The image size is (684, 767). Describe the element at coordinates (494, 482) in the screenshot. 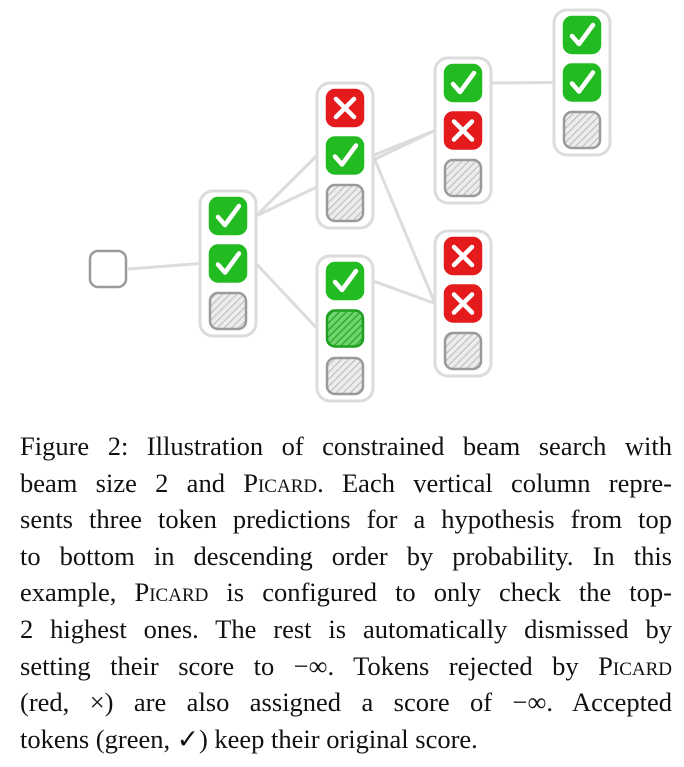

I see `caption-text: . Each vertical column repre-` at that location.